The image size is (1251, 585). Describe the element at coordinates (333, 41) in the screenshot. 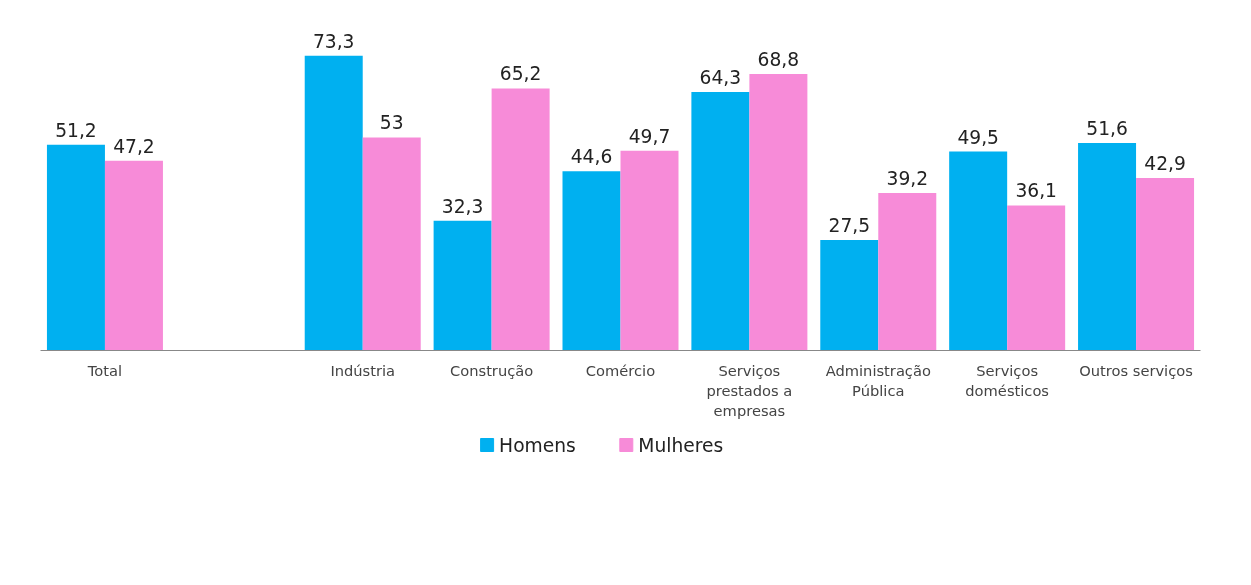

I see `data-label: 73,3` at that location.